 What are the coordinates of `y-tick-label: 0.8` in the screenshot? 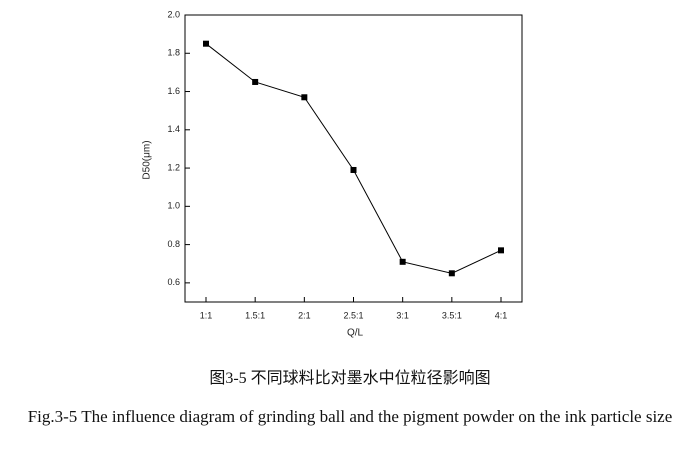 It's located at (173, 244).